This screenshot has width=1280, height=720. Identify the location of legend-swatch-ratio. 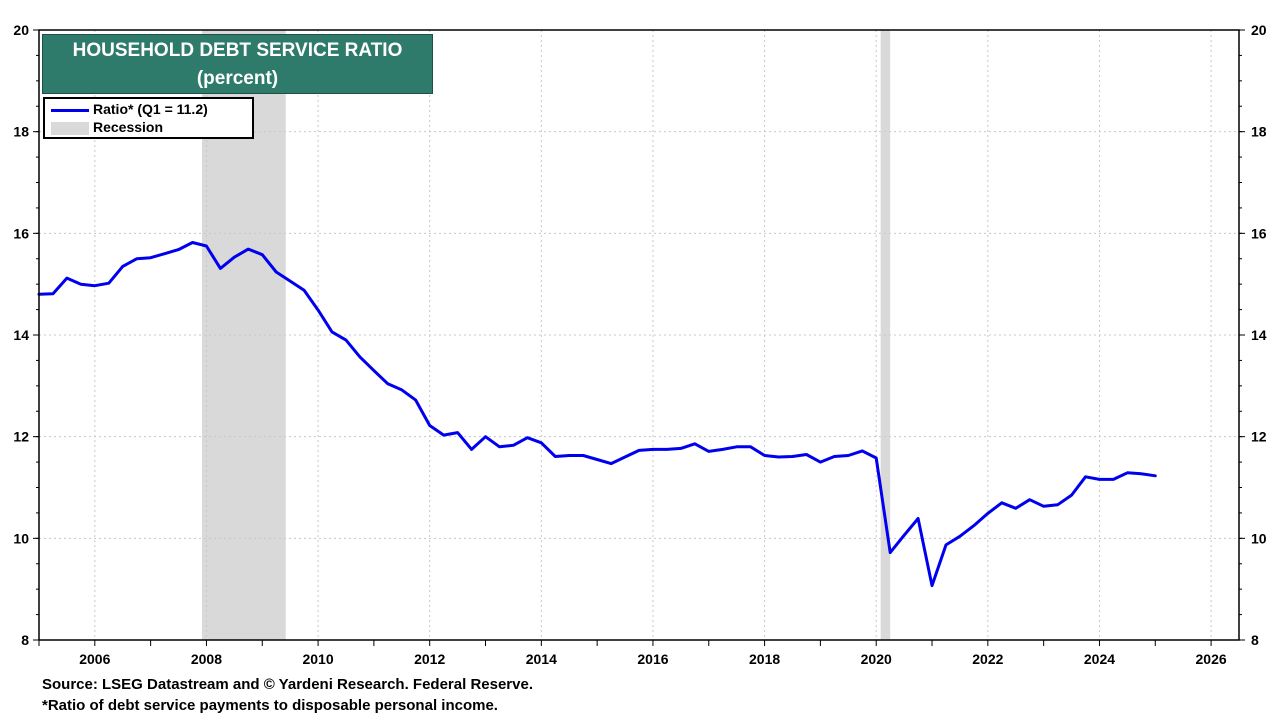
(70, 110).